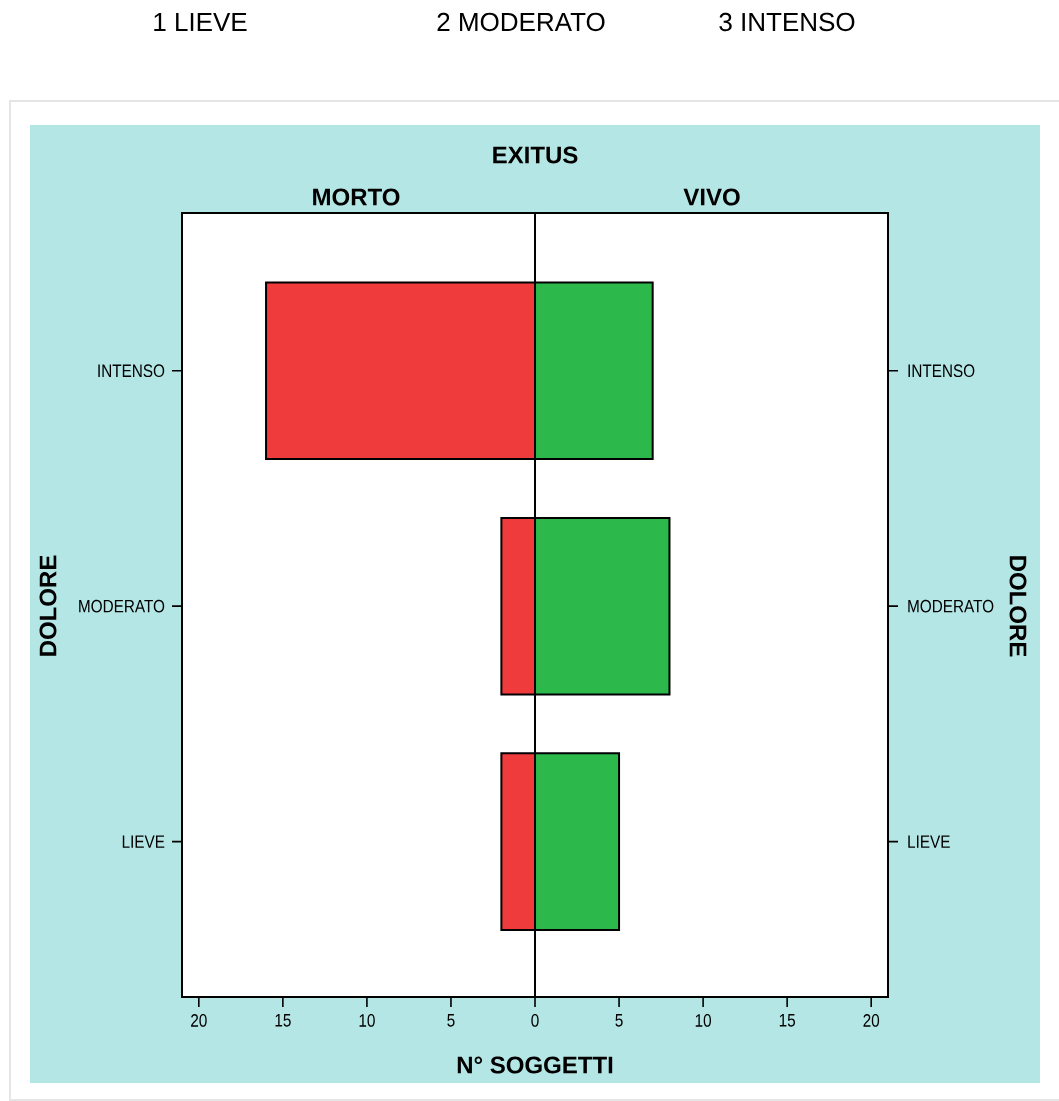  What do you see at coordinates (48, 605) in the screenshot?
I see `y-axis-title: DOLORE` at bounding box center [48, 605].